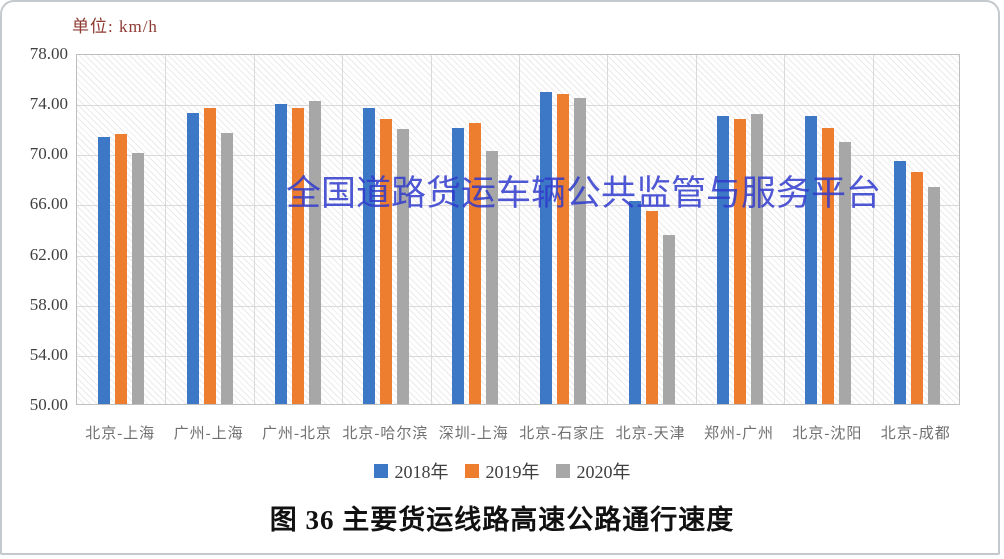 The height and width of the screenshot is (559, 1004). I want to click on chart-caption: 图 36 主要货运线路高速公路通行速度, so click(502, 520).